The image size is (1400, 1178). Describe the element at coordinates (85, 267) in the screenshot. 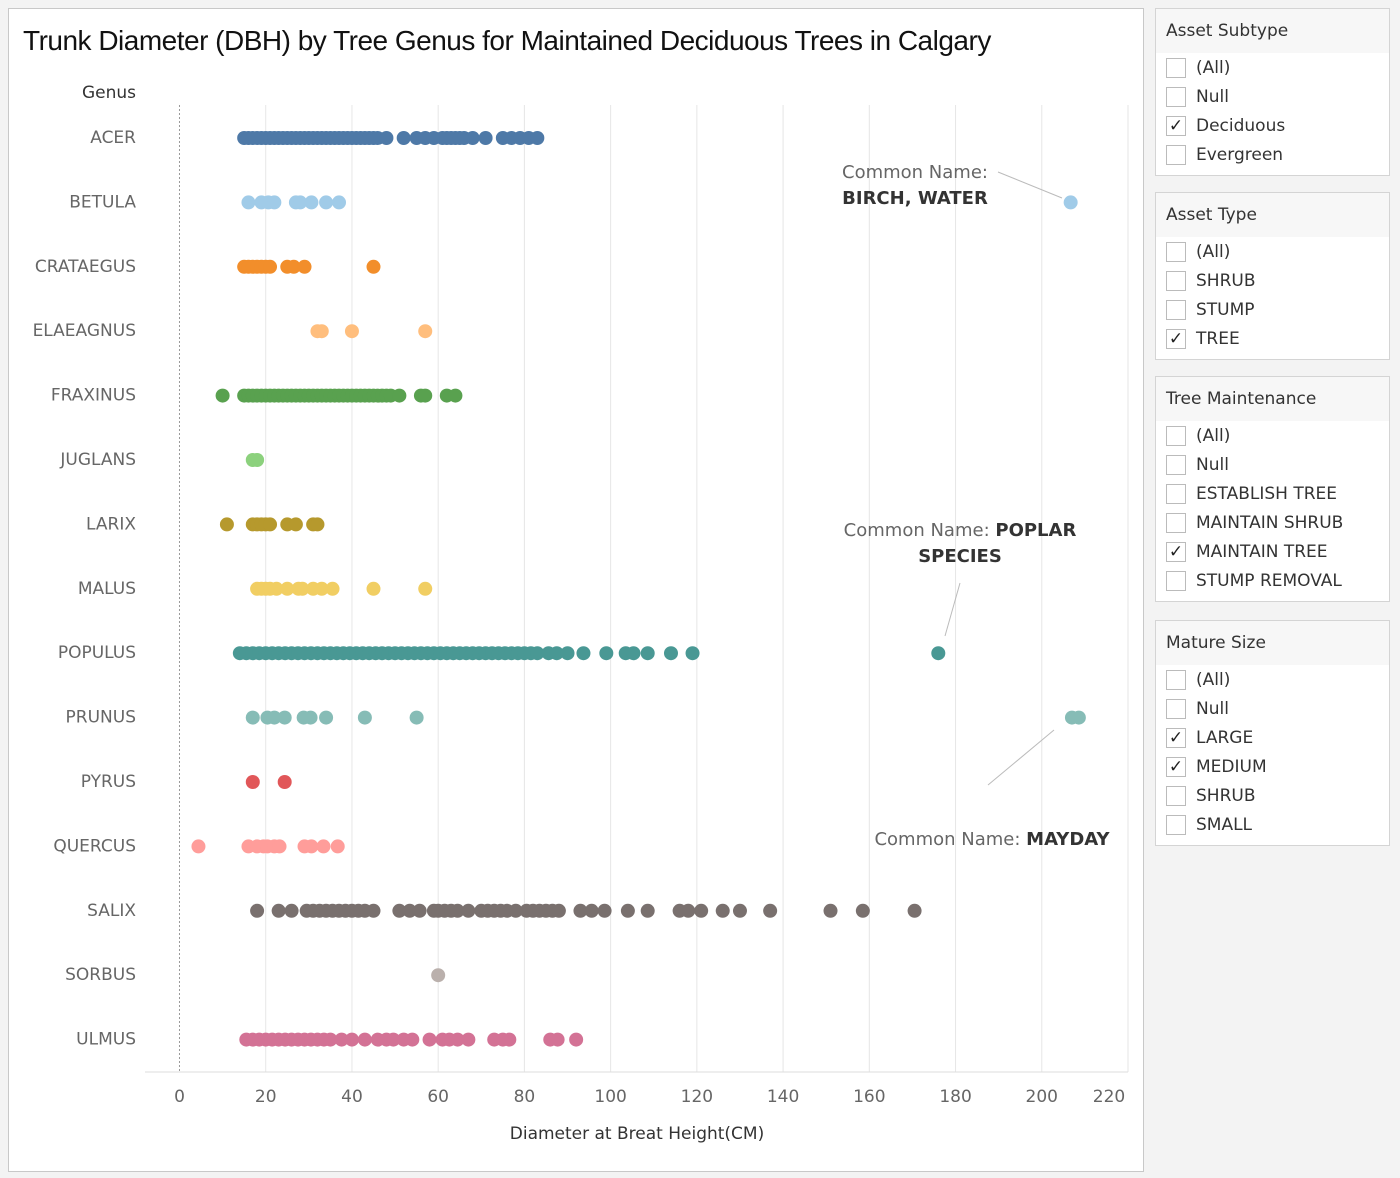

I see `y-tick-label: CRATAEGUS` at that location.